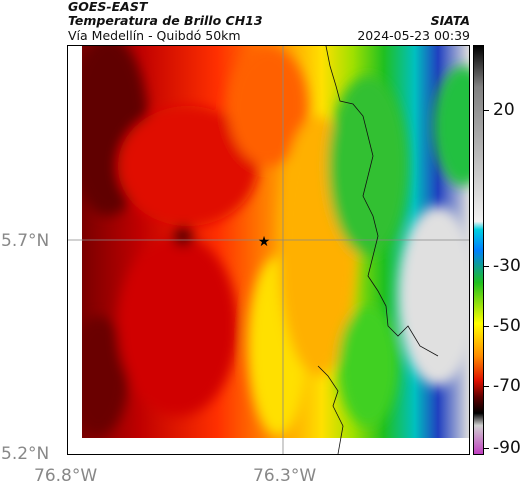 The width and height of the screenshot is (526, 491). I want to click on cb-label-20: 20, so click(504, 110).